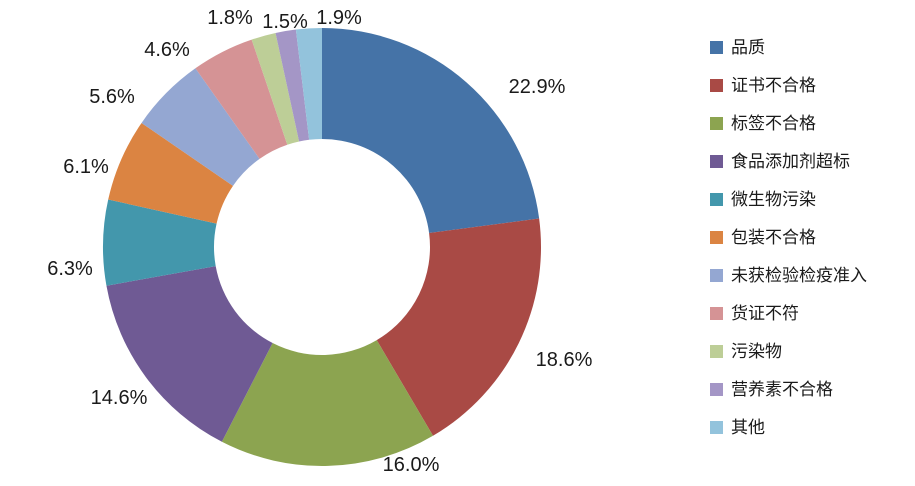  I want to click on legend-item: 货证不符, so click(812, 313).